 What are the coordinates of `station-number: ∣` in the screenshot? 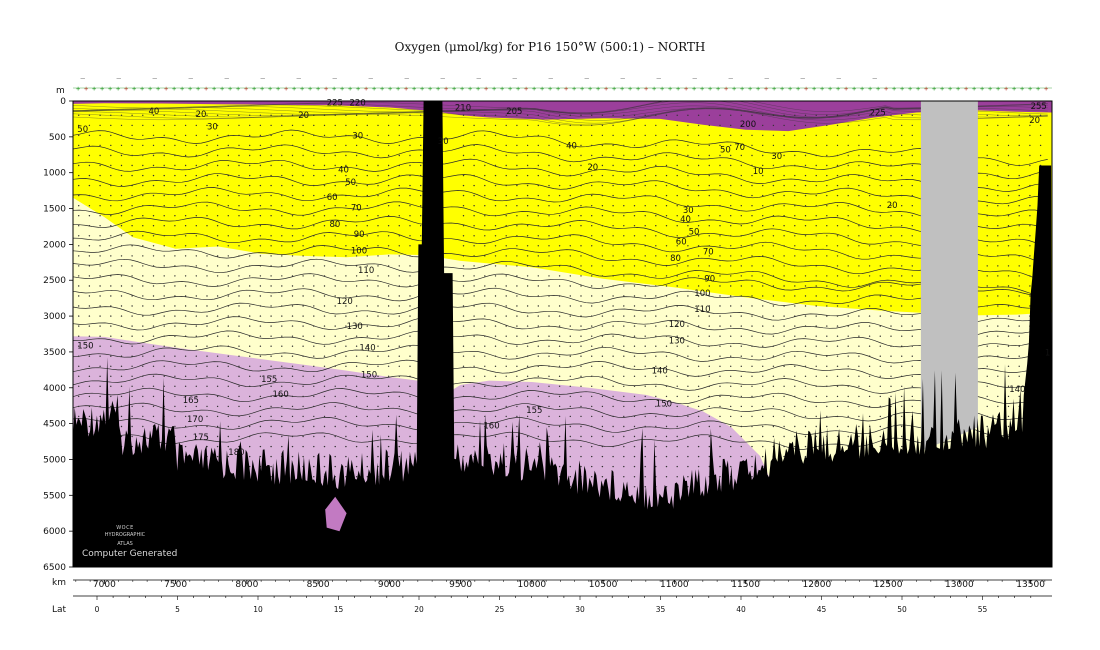 It's located at (227, 79).